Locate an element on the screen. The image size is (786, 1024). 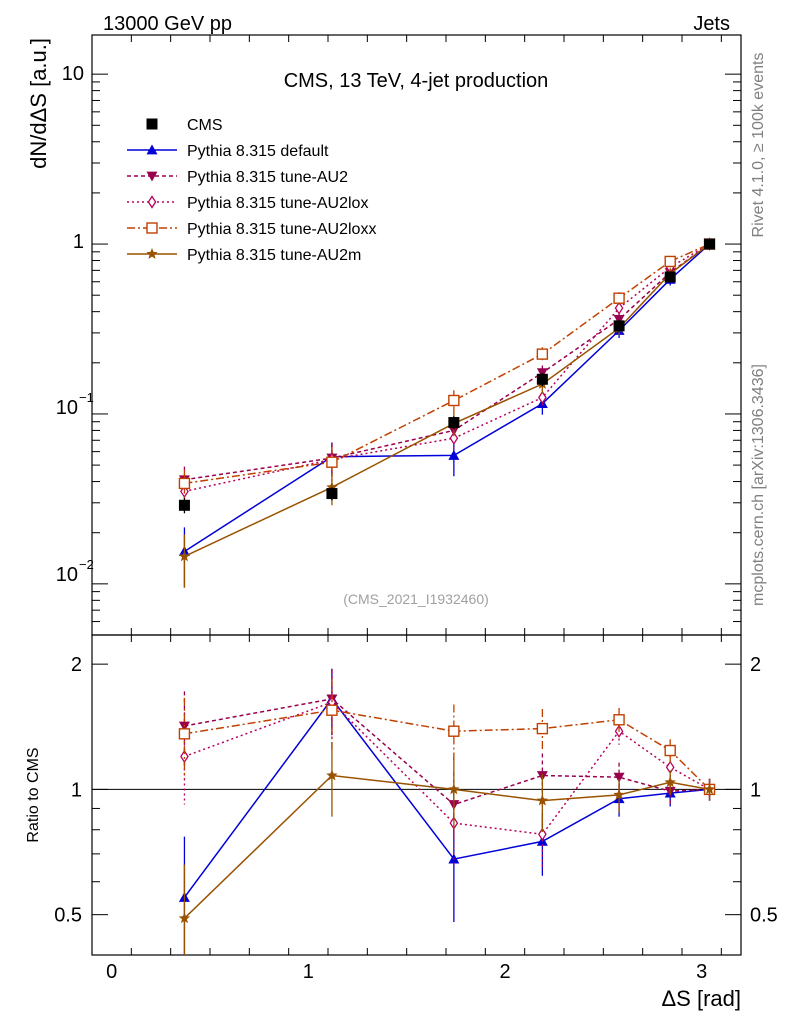
ratio-point-pythia-8-315-tune-au2 is located at coordinates (619, 777).